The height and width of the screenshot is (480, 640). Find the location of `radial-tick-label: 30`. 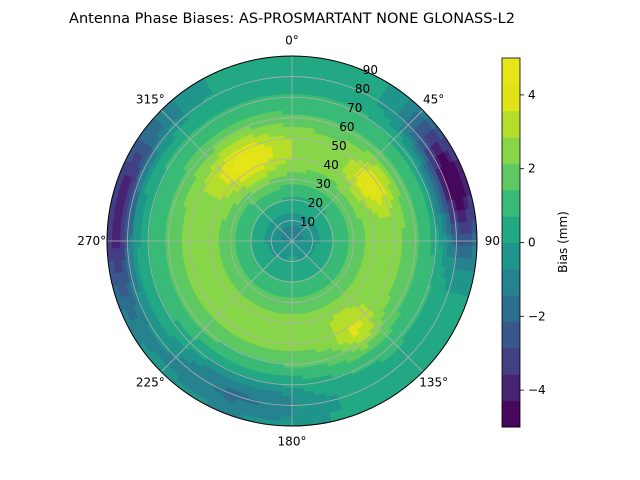

radial-tick-label: 30 is located at coordinates (323, 184).